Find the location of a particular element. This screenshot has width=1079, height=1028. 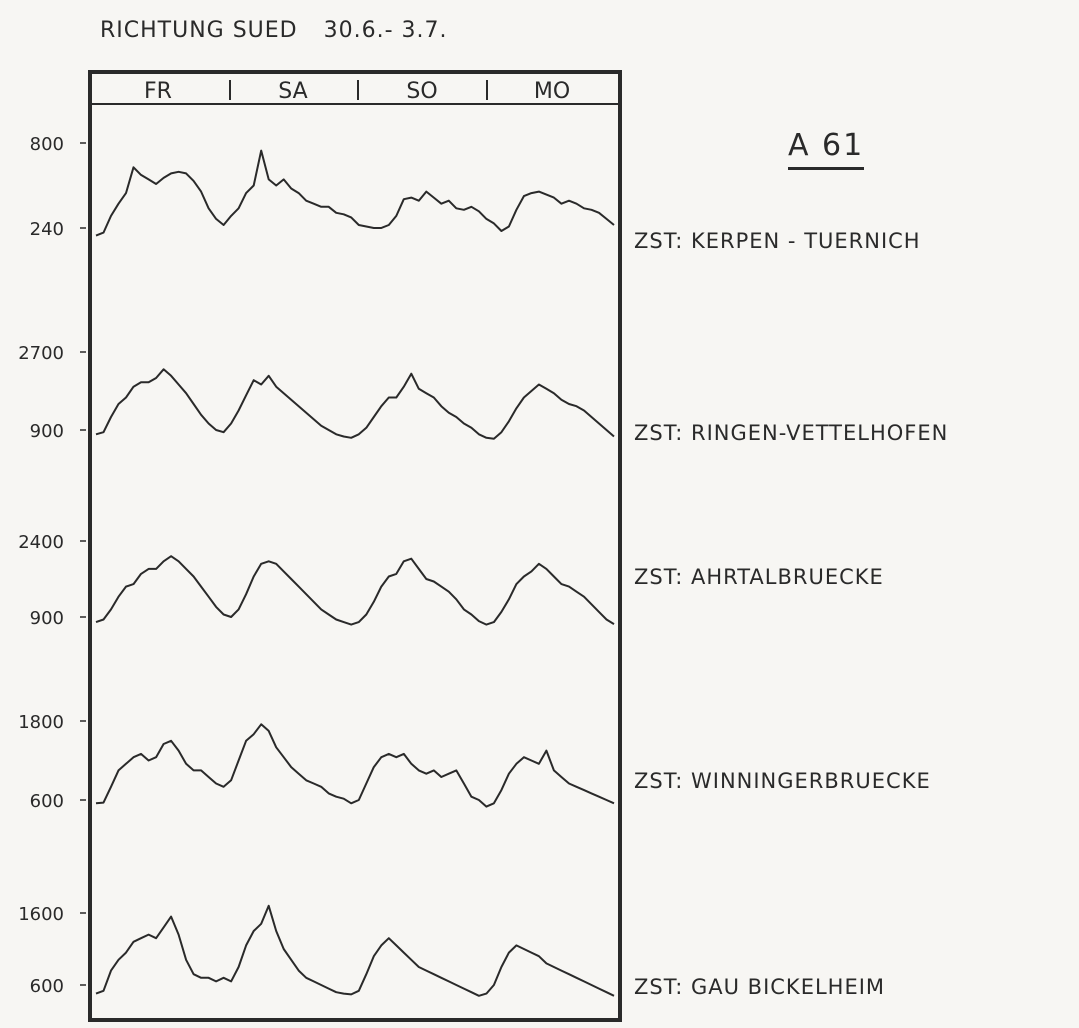

station-label-5: ZST: GAU BICKELHEIM is located at coordinates (759, 987).